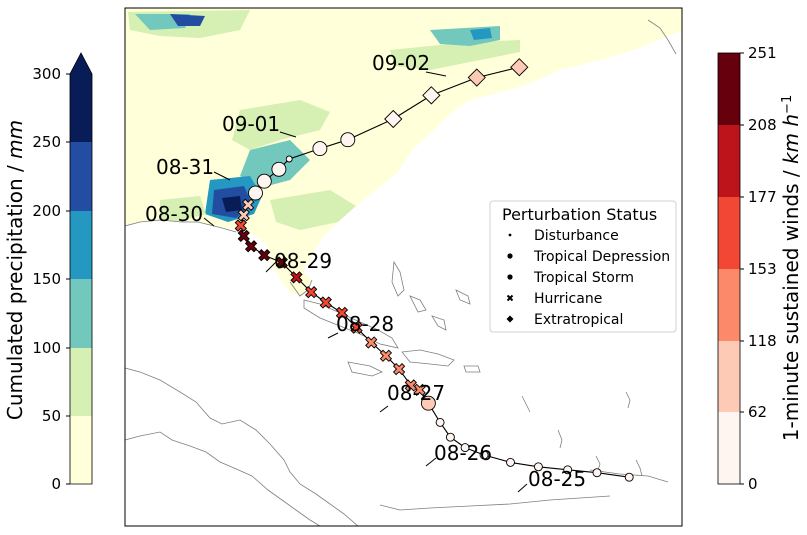 The image size is (807, 535). I want to click on date-label: 08-25, so click(557, 479).